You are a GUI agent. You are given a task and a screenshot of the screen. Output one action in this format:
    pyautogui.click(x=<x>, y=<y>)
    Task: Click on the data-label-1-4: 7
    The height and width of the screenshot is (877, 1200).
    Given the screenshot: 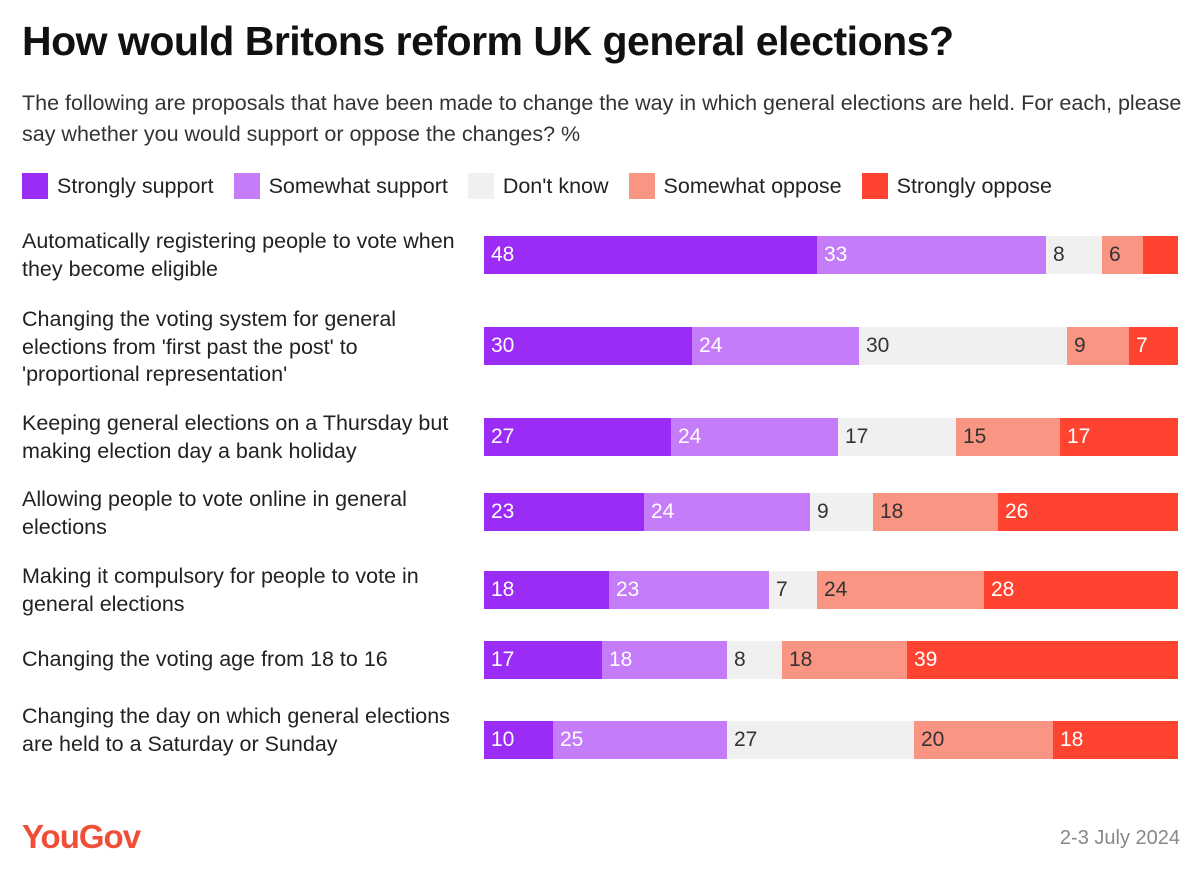 What is the action you would take?
    pyautogui.click(x=1142, y=345)
    